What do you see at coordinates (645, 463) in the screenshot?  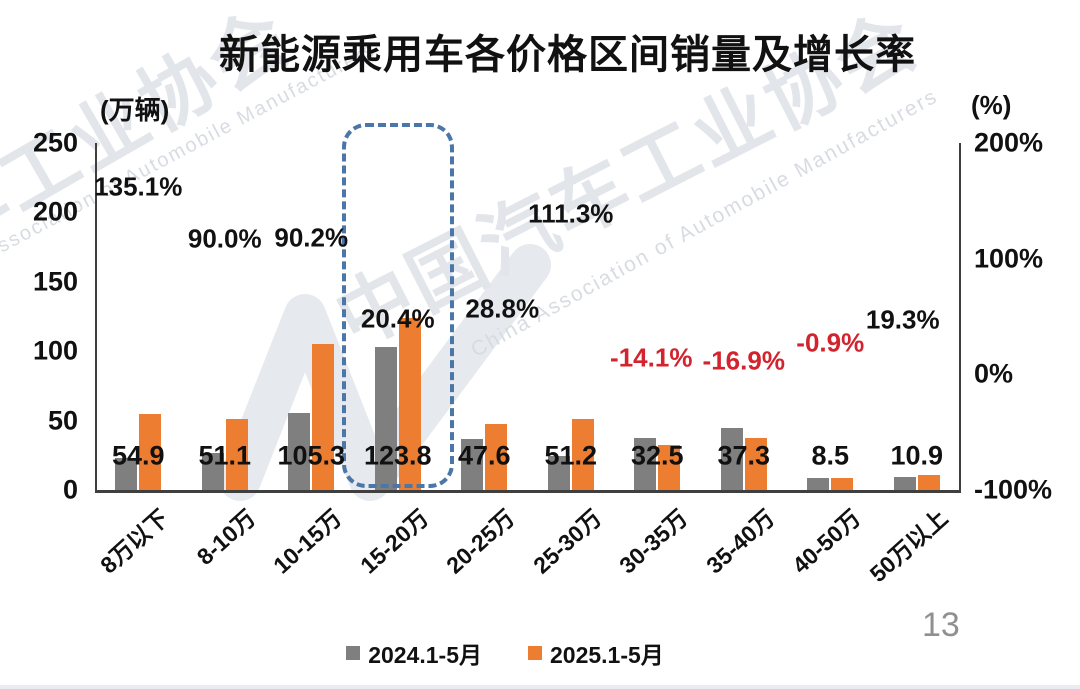 I see `bar-2024.1-5月-30-35万` at bounding box center [645, 463].